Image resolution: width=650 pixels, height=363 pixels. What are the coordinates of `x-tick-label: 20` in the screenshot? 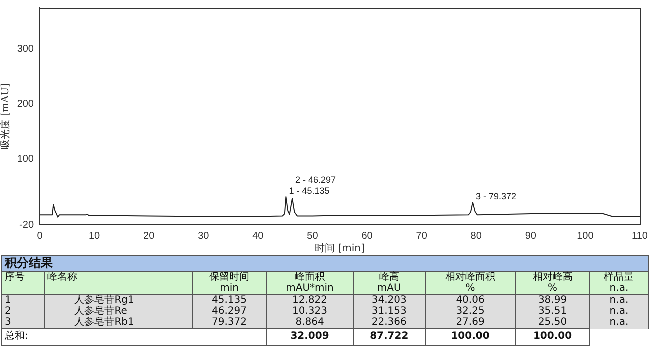 It's located at (150, 236).